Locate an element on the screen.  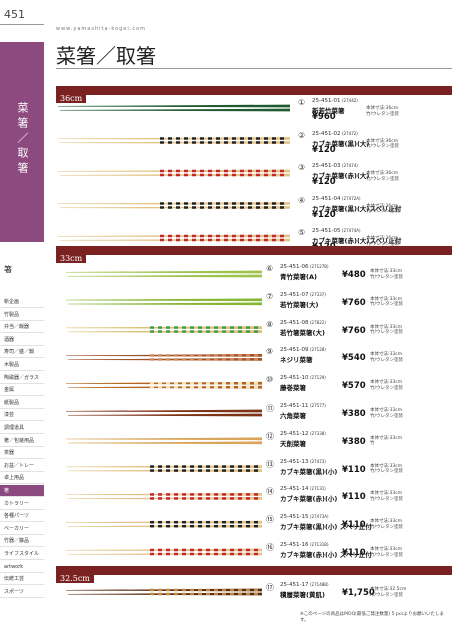
item-number: ① is located at coordinates (302, 102).